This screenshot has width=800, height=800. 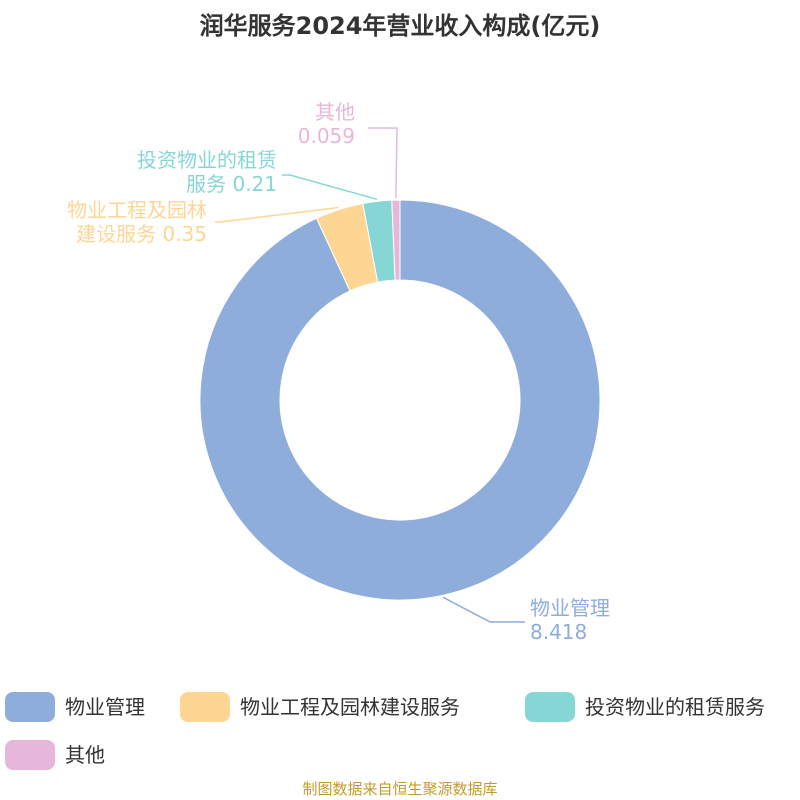 I want to click on legend-item: 投资物业的租赁服务, so click(x=645, y=707).